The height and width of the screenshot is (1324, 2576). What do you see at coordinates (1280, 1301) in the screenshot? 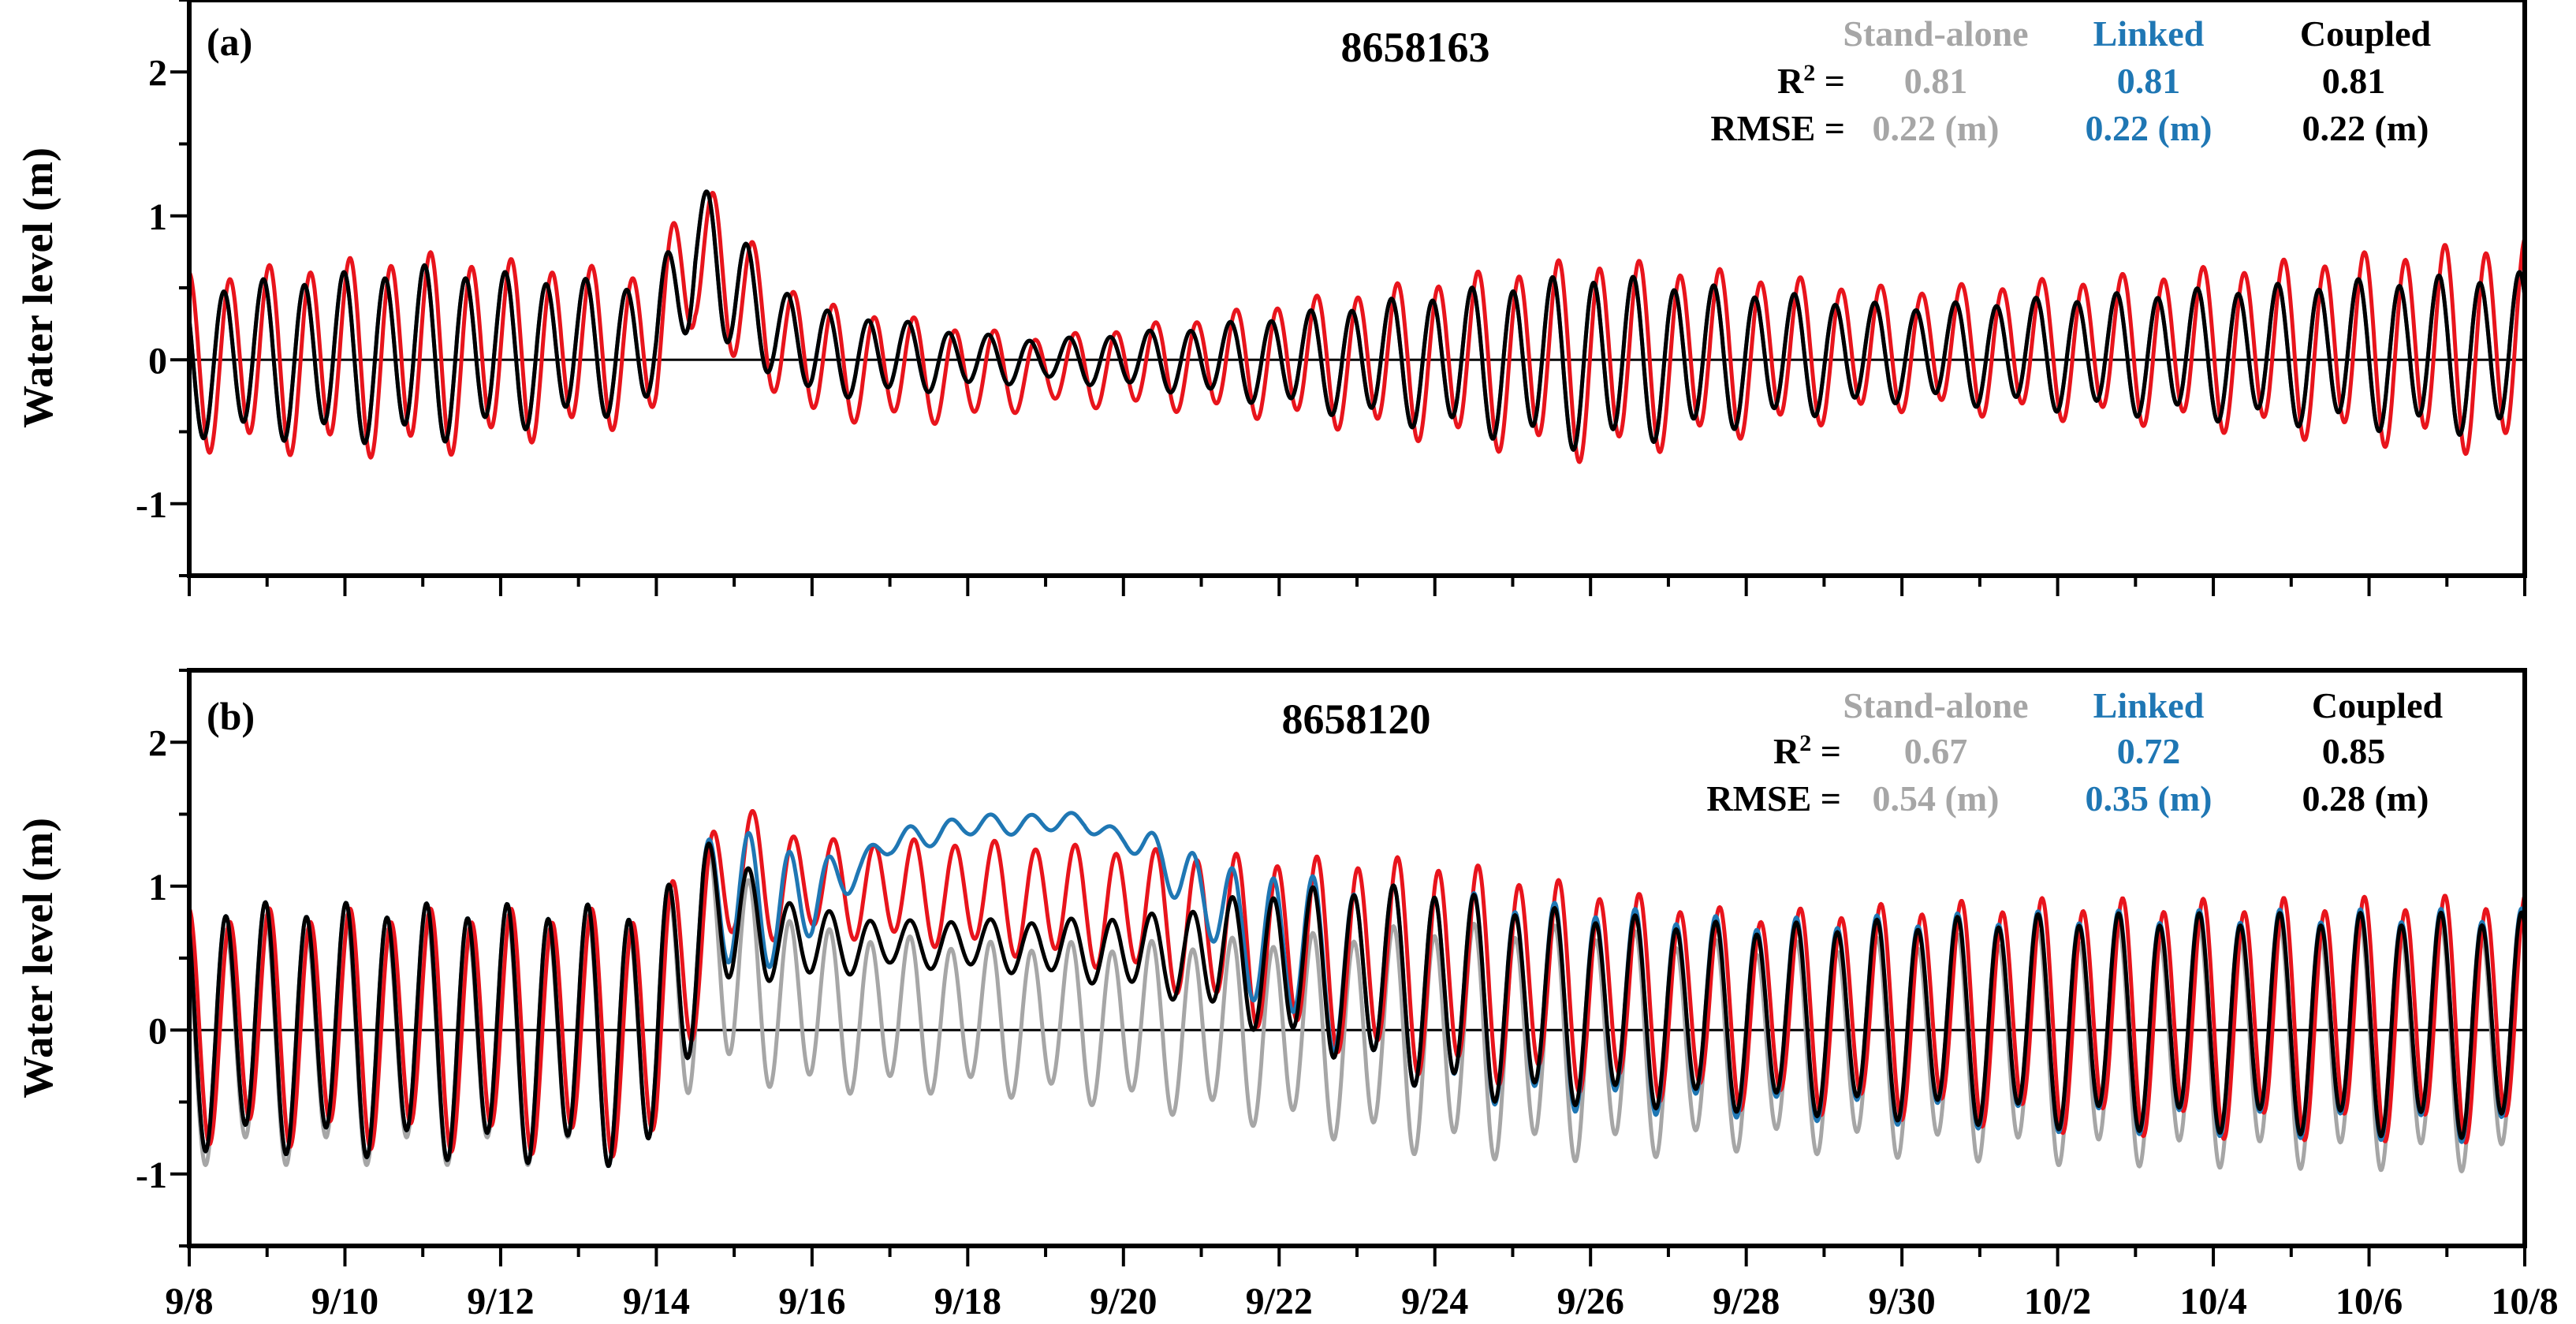
I see `x-tick-label: 9/22` at bounding box center [1280, 1301].